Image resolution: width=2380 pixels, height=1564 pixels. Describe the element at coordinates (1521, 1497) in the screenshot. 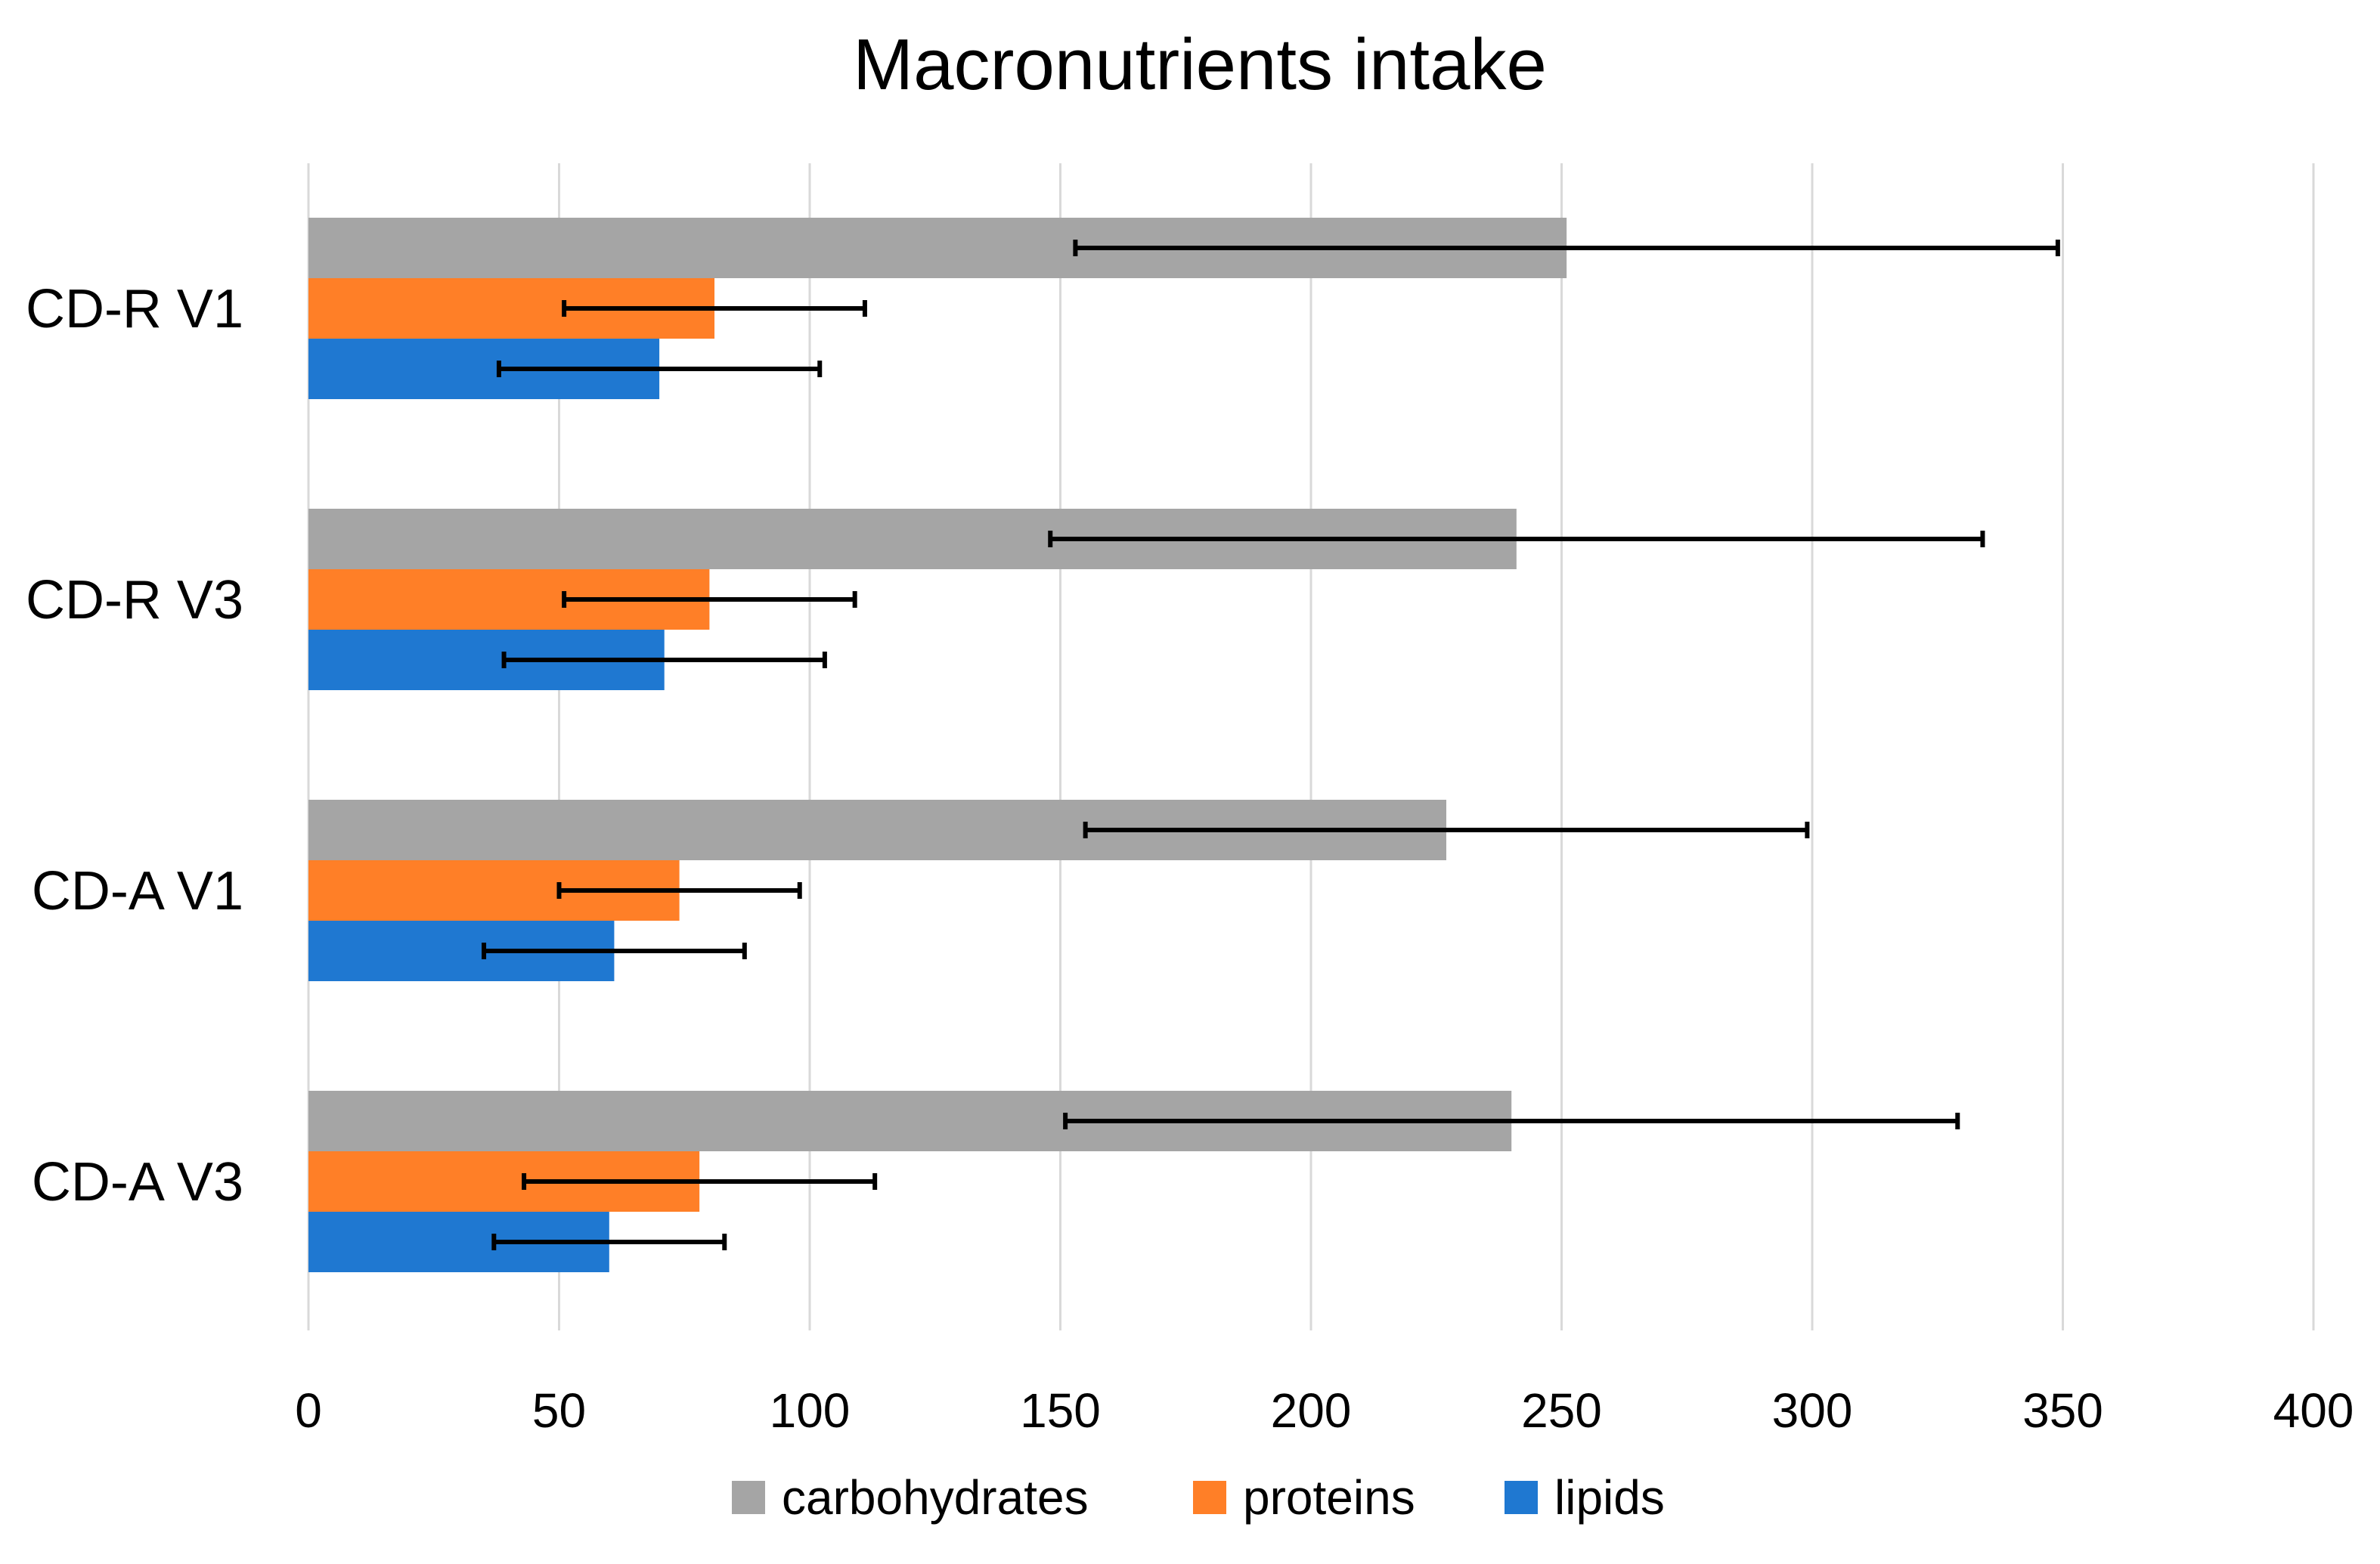

I see `legend-swatch-lipids` at that location.